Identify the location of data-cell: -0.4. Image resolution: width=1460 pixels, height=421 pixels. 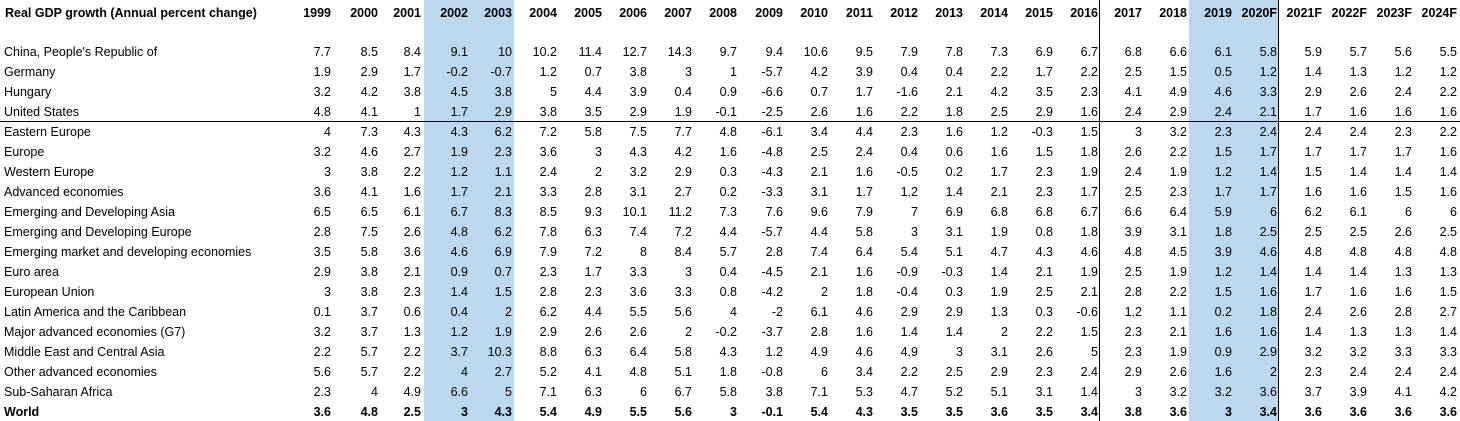
(907, 292).